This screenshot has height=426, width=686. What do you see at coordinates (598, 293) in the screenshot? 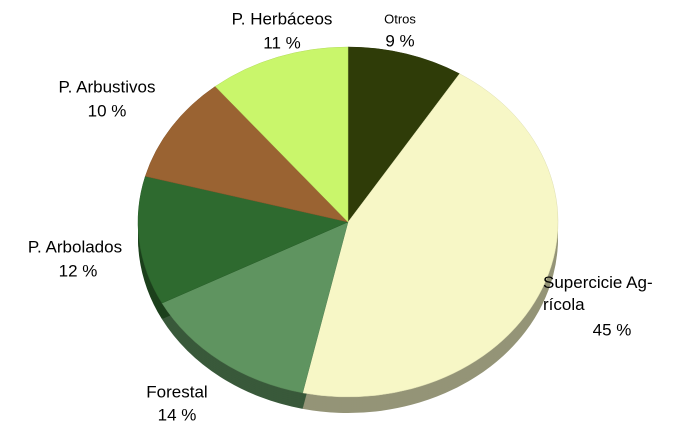
I see `slice-label: Supercicie Ag-rícola` at bounding box center [598, 293].